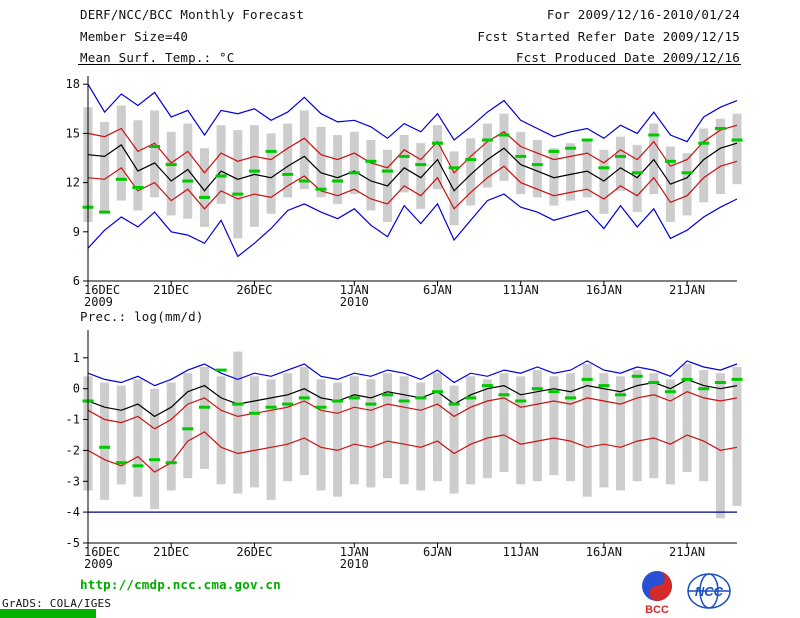 Image resolution: width=800 pixels, height=618 pixels. Describe the element at coordinates (687, 290) in the screenshot. I see `x-tick-label: 21JAN` at that location.